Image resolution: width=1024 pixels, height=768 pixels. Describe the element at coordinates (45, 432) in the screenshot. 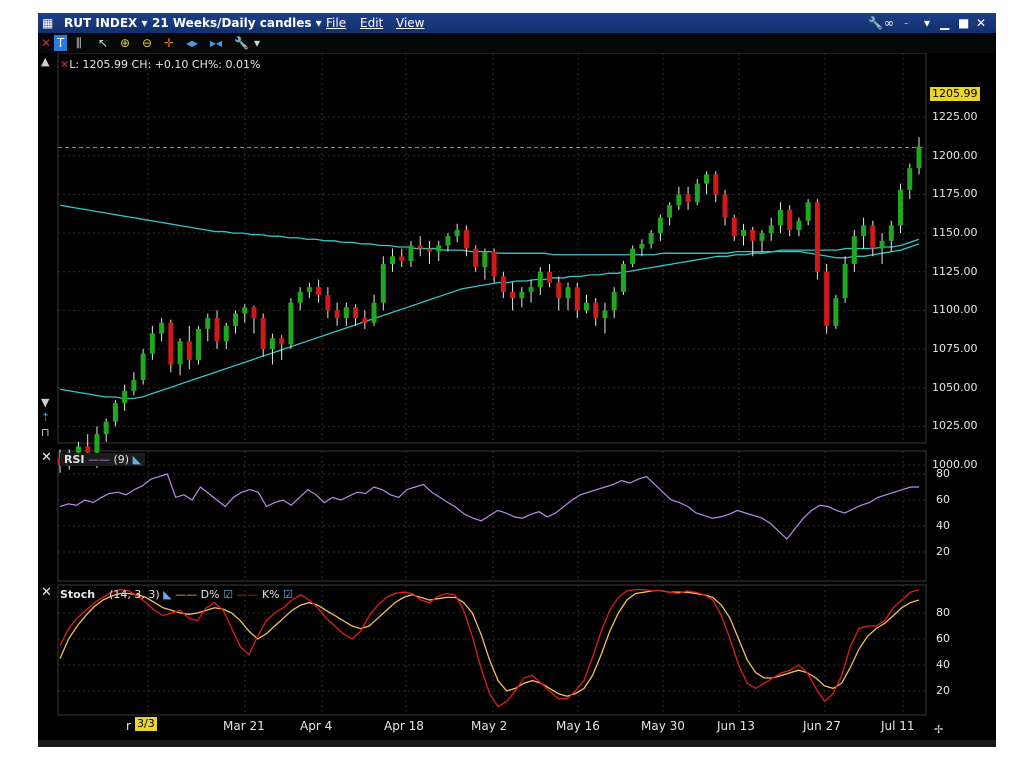

I see `lock-icon: ⊓` at that location.